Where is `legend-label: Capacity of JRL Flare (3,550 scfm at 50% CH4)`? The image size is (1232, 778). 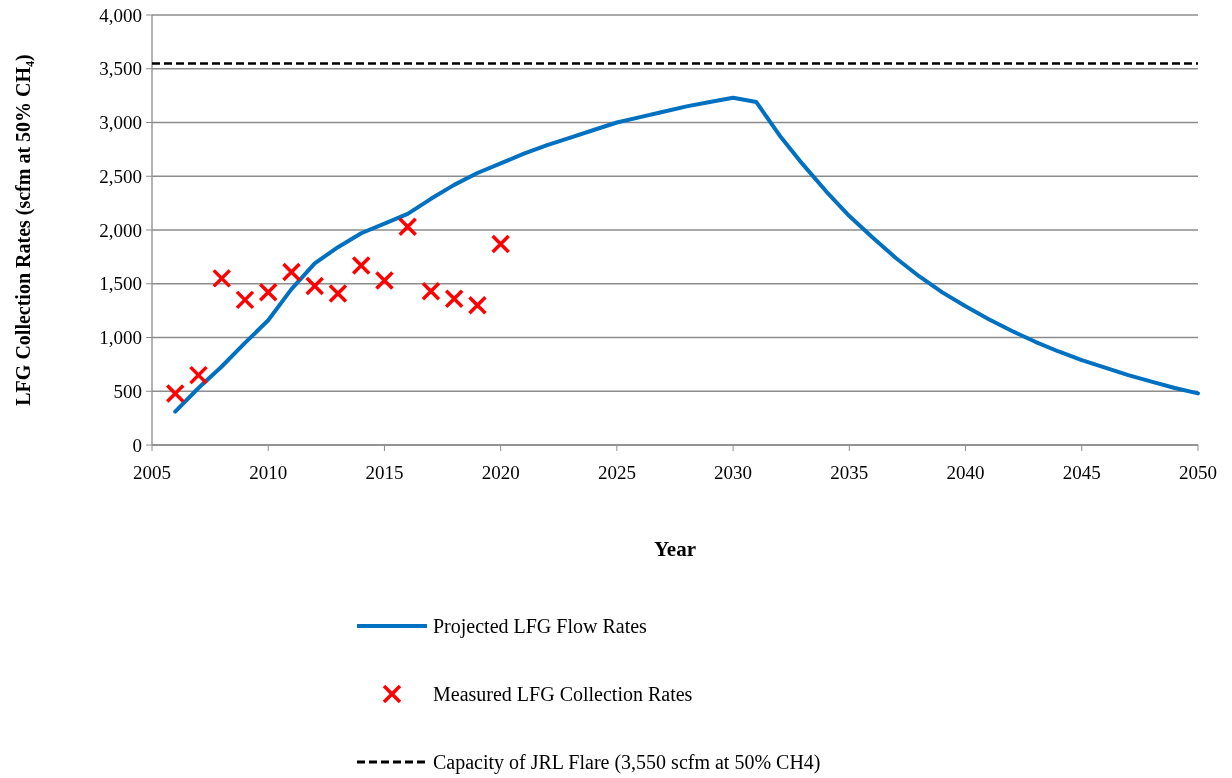
legend-label: Capacity of JRL Flare (3,550 scfm at 50% CH4) is located at coordinates (627, 762).